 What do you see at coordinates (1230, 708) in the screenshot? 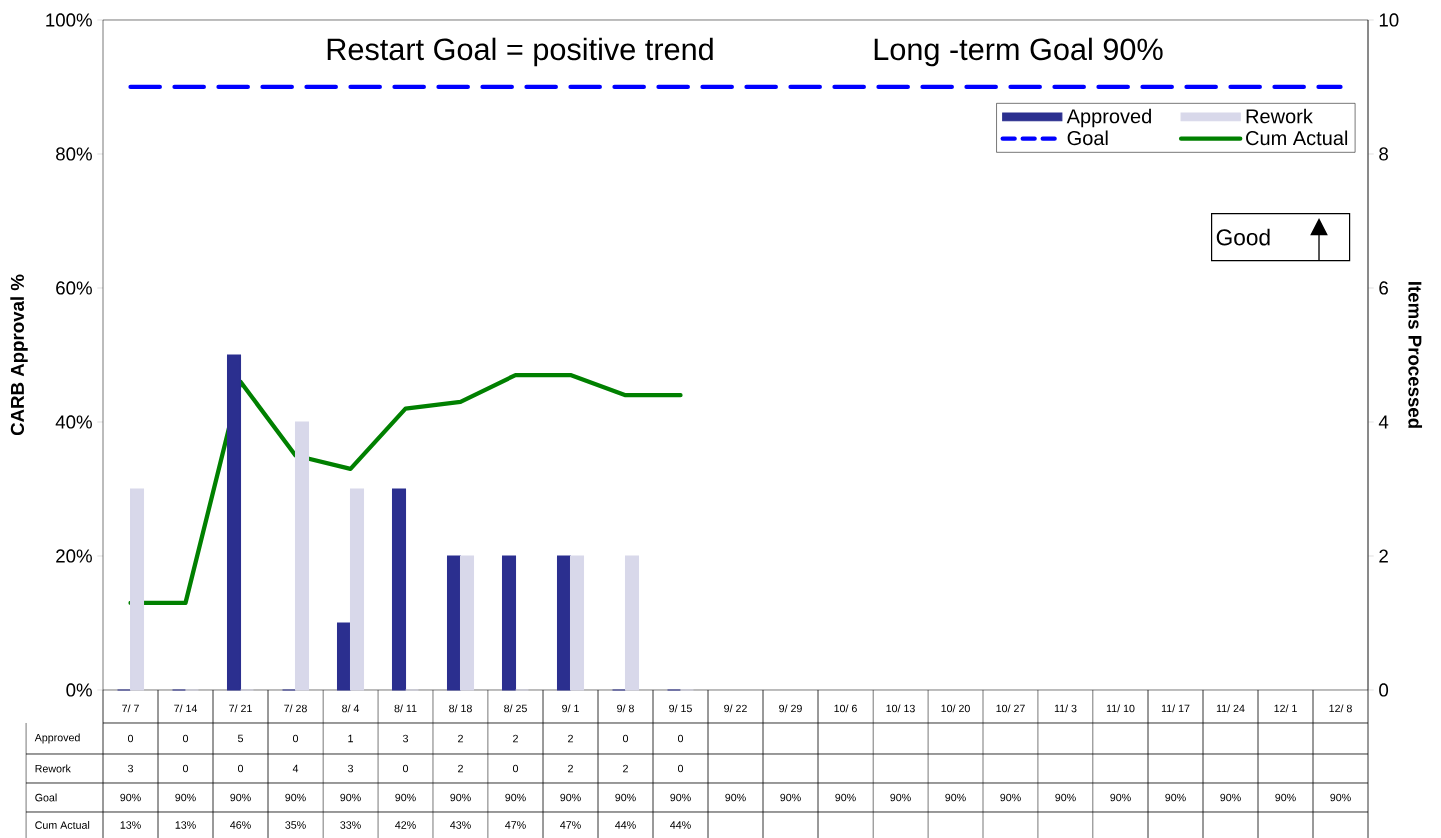
I see `x-tick-label: 11/ 24` at bounding box center [1230, 708].